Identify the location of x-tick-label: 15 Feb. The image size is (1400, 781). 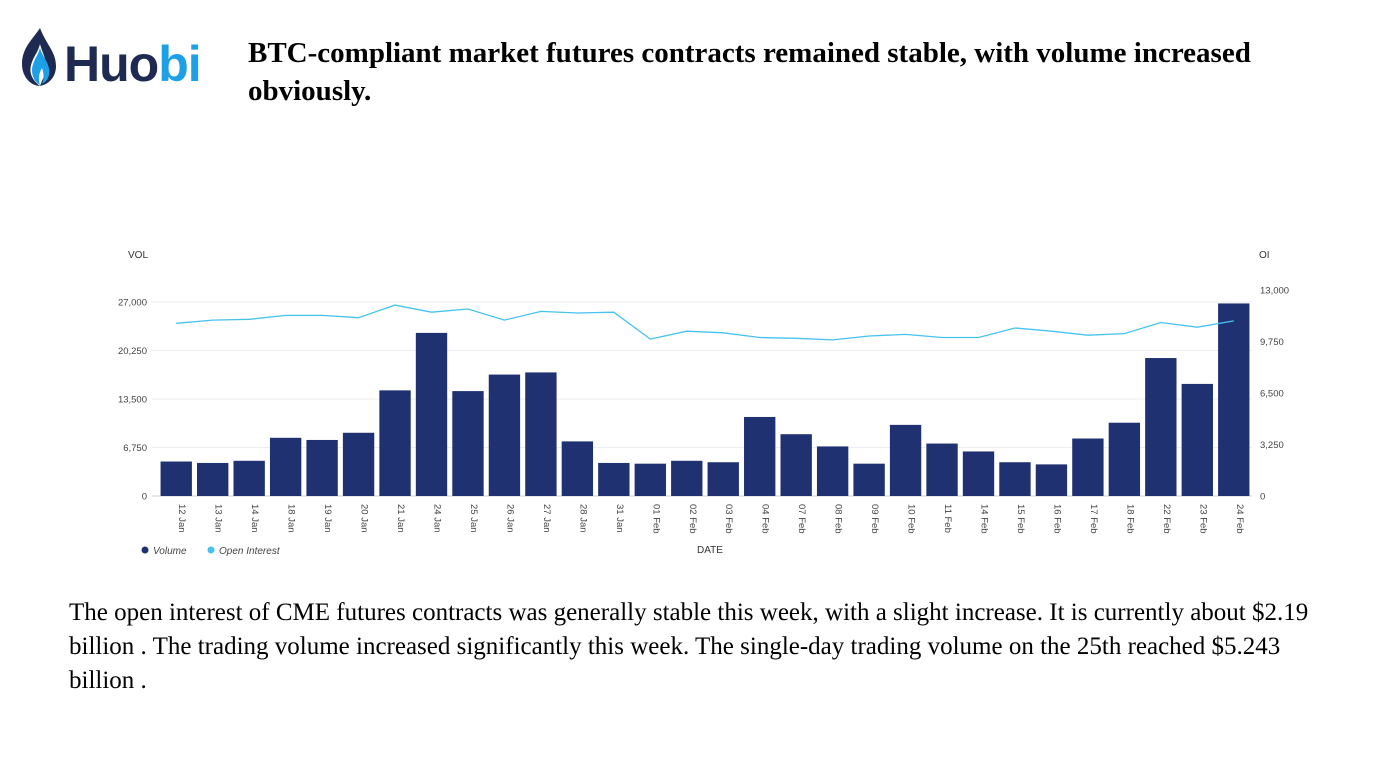
(1020, 519).